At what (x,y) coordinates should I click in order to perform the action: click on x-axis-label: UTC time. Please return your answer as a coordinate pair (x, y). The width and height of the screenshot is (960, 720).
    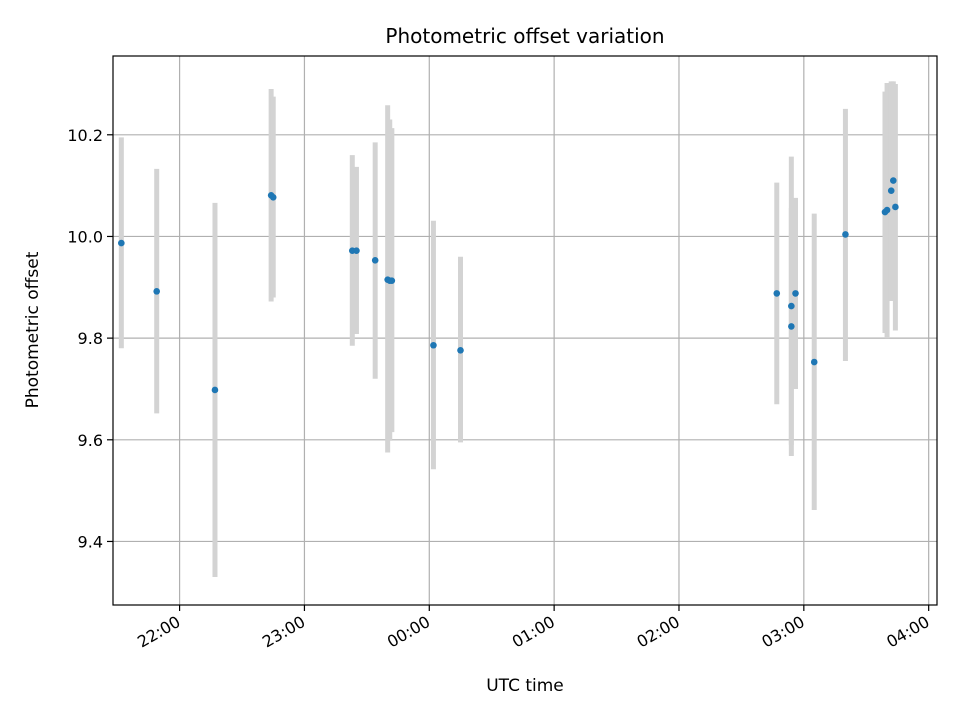
    Looking at the image, I should click on (525, 686).